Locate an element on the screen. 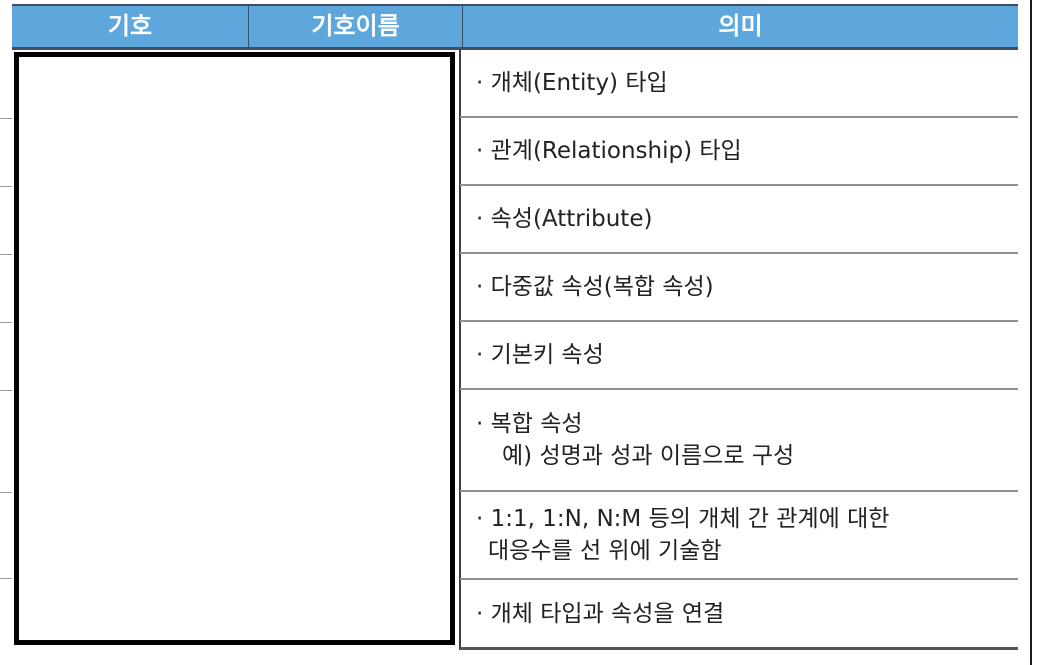 Image resolution: width=1045 pixels, height=665 pixels. meaning-text: · 개체(Entity) 타입 is located at coordinates (572, 83).